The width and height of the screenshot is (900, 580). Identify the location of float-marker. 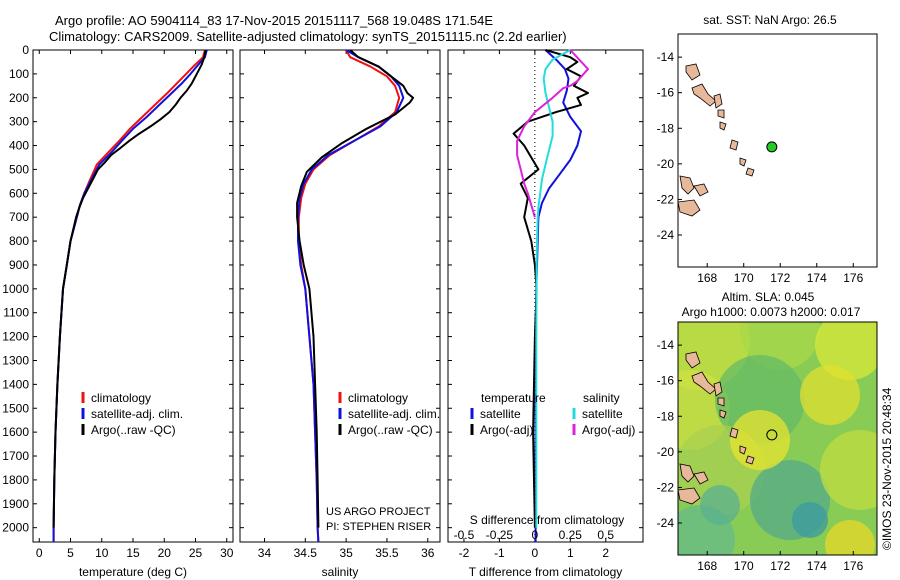
(772, 435).